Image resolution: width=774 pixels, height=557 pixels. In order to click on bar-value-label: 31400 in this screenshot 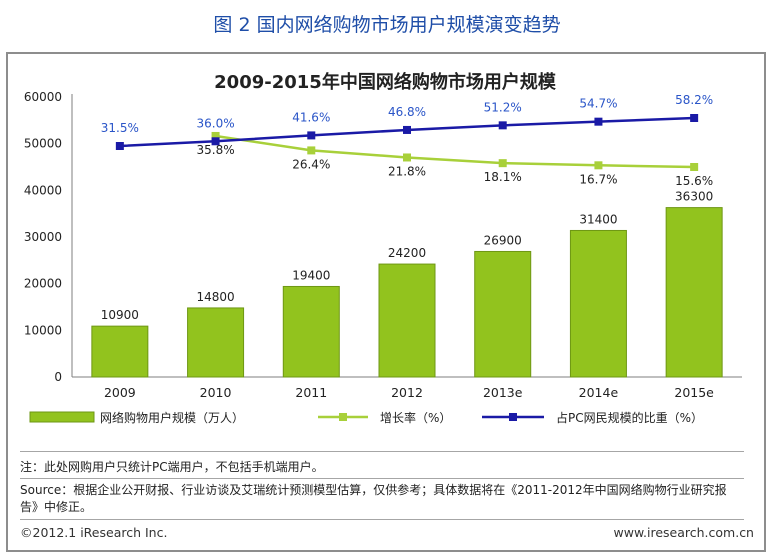, I will do `click(598, 219)`.